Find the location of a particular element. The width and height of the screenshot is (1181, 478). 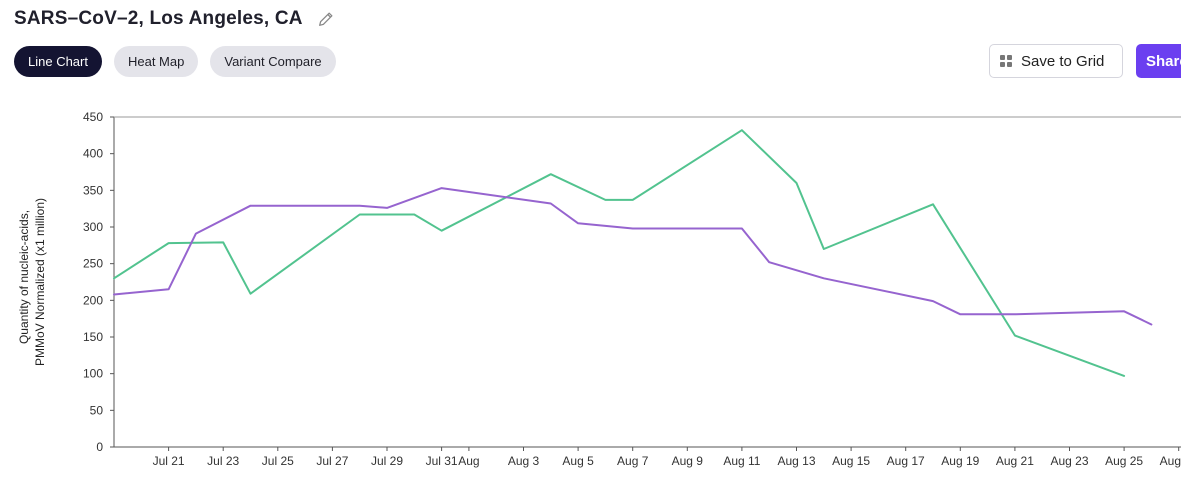

y-tick-label: 300 is located at coordinates (93, 227).